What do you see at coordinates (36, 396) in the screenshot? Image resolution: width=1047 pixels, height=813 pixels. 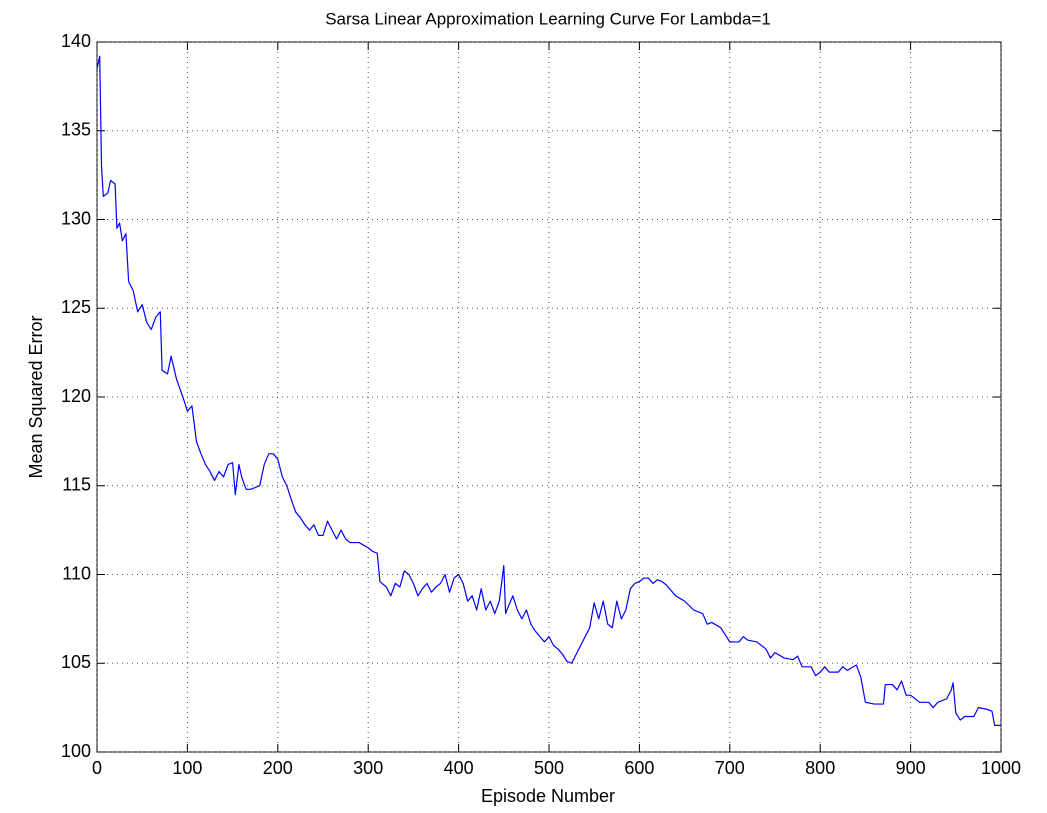 I see `y-axis-label: Mean Squared Error` at bounding box center [36, 396].